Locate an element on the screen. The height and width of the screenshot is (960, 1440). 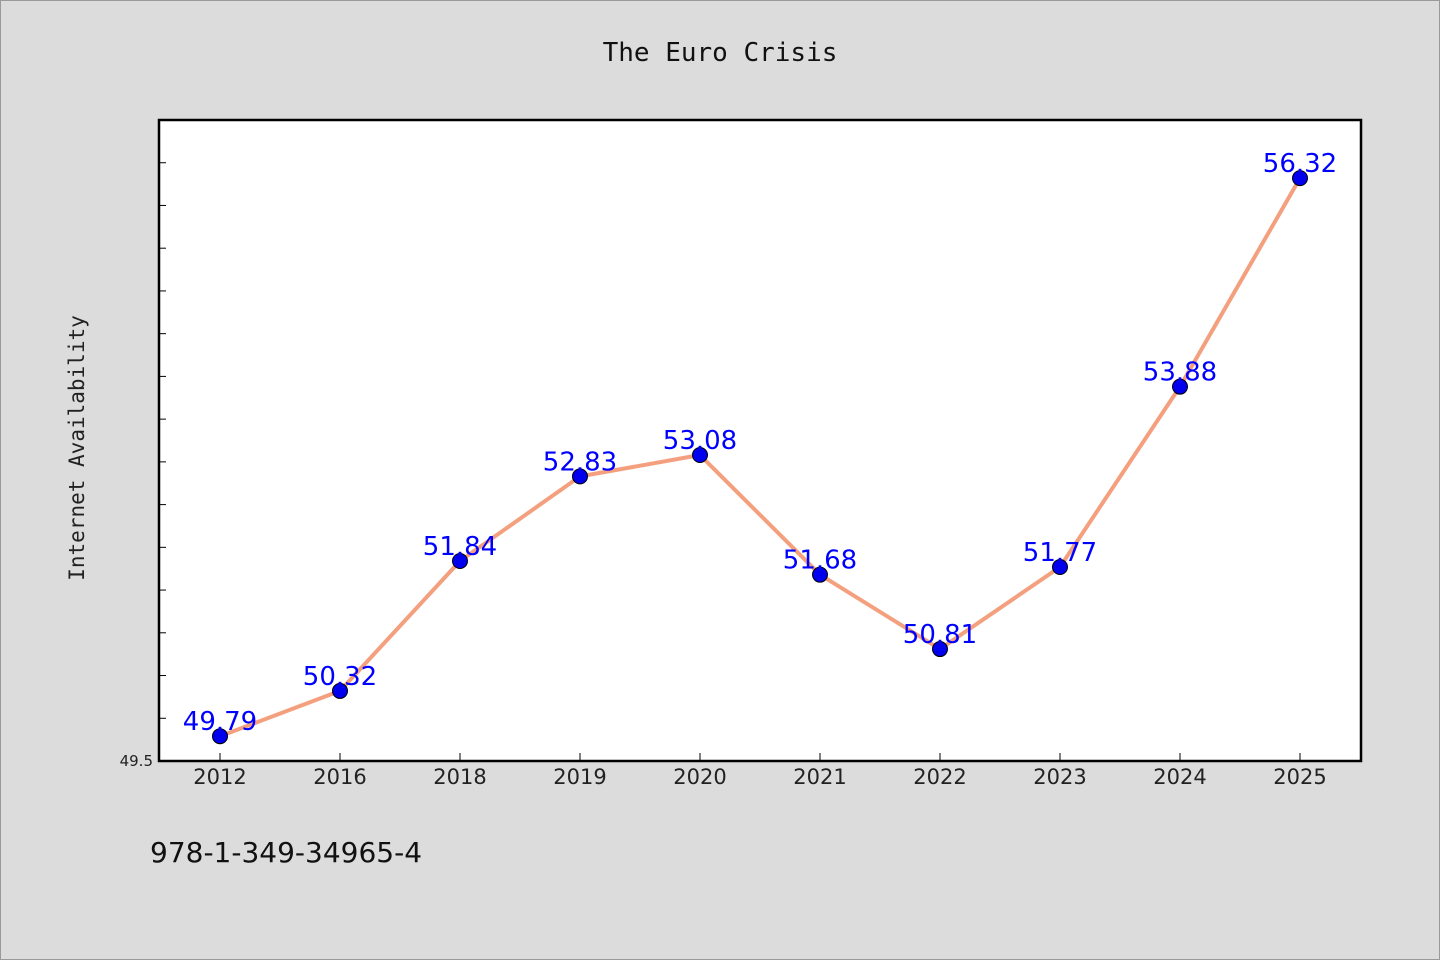
x-tick-label: 2023 is located at coordinates (1059, 777).